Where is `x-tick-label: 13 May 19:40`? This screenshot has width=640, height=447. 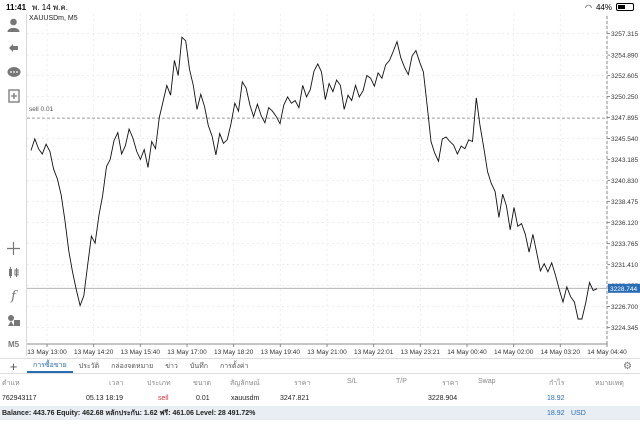
x-tick-label: 13 May 19:40 is located at coordinates (281, 352).